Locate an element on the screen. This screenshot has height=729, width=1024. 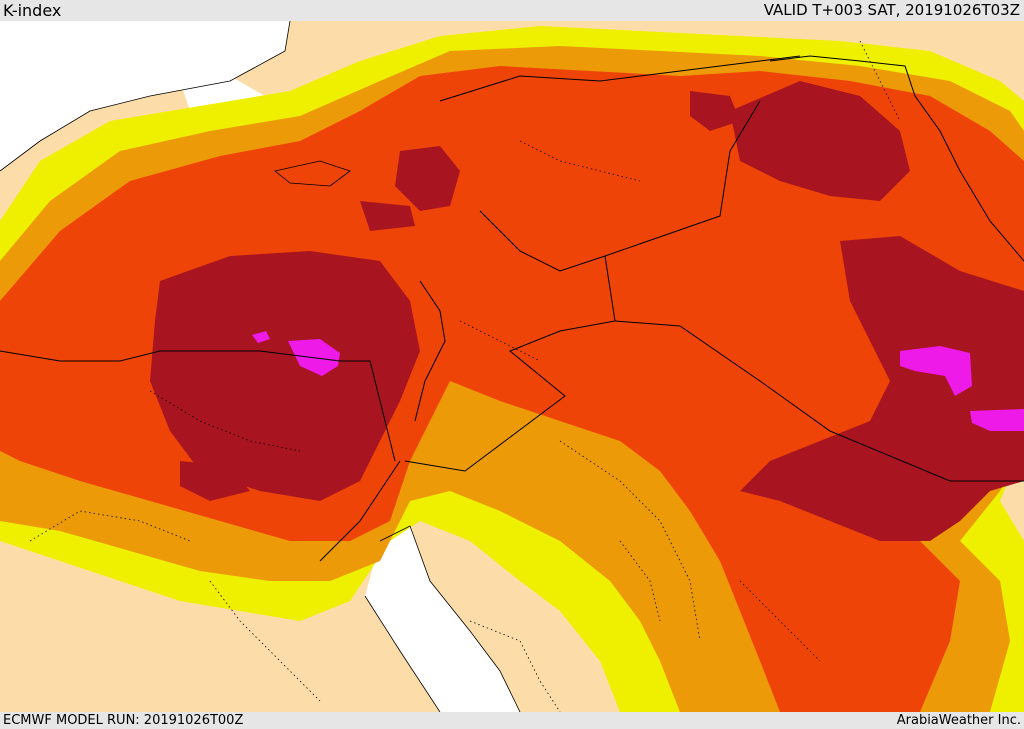
credit-label: ArabiaWeather Inc. is located at coordinates (958, 720).